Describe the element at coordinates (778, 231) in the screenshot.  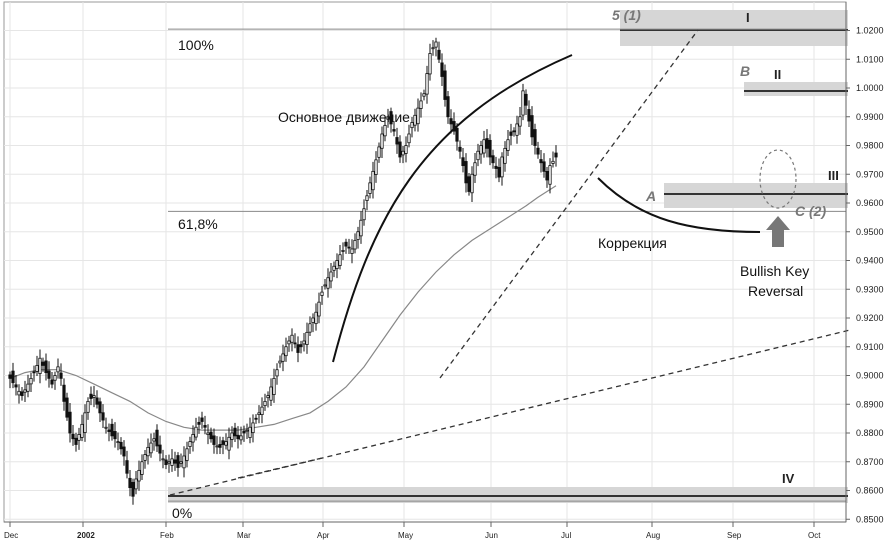
I see `up-arrow-icon` at that location.